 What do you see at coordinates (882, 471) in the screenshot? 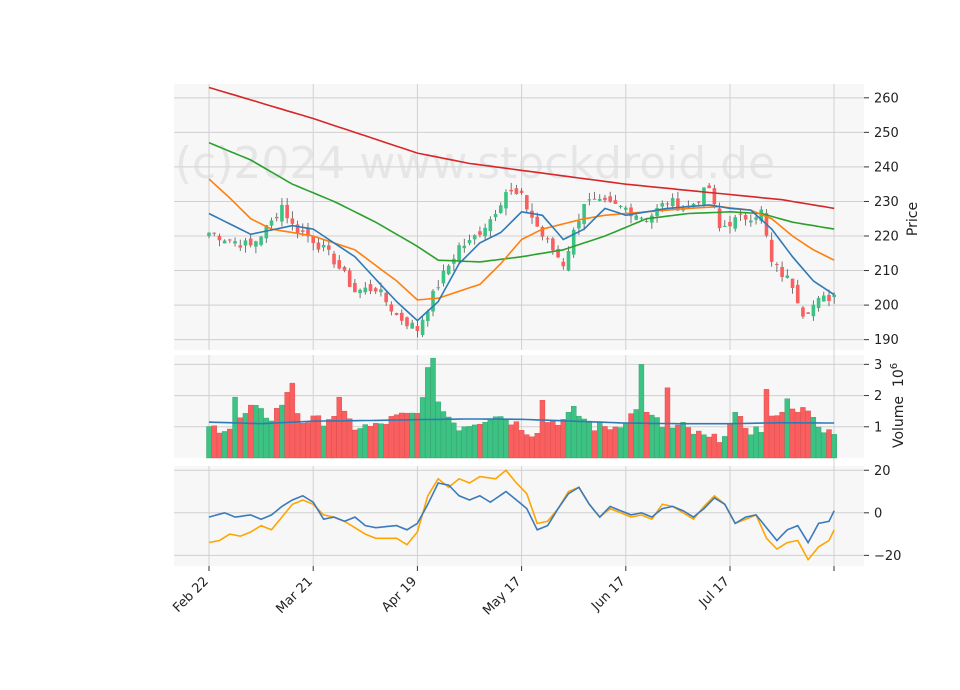
I see `osc-tick-label: 20` at bounding box center [882, 471].